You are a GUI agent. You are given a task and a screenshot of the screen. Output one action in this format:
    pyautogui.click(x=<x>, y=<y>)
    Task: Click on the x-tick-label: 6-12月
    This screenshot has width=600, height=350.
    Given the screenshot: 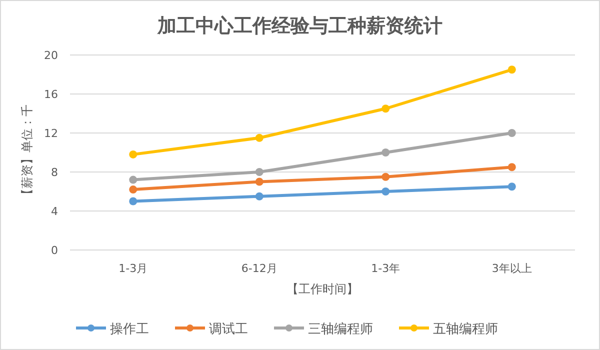 What is the action you would take?
    pyautogui.click(x=259, y=268)
    